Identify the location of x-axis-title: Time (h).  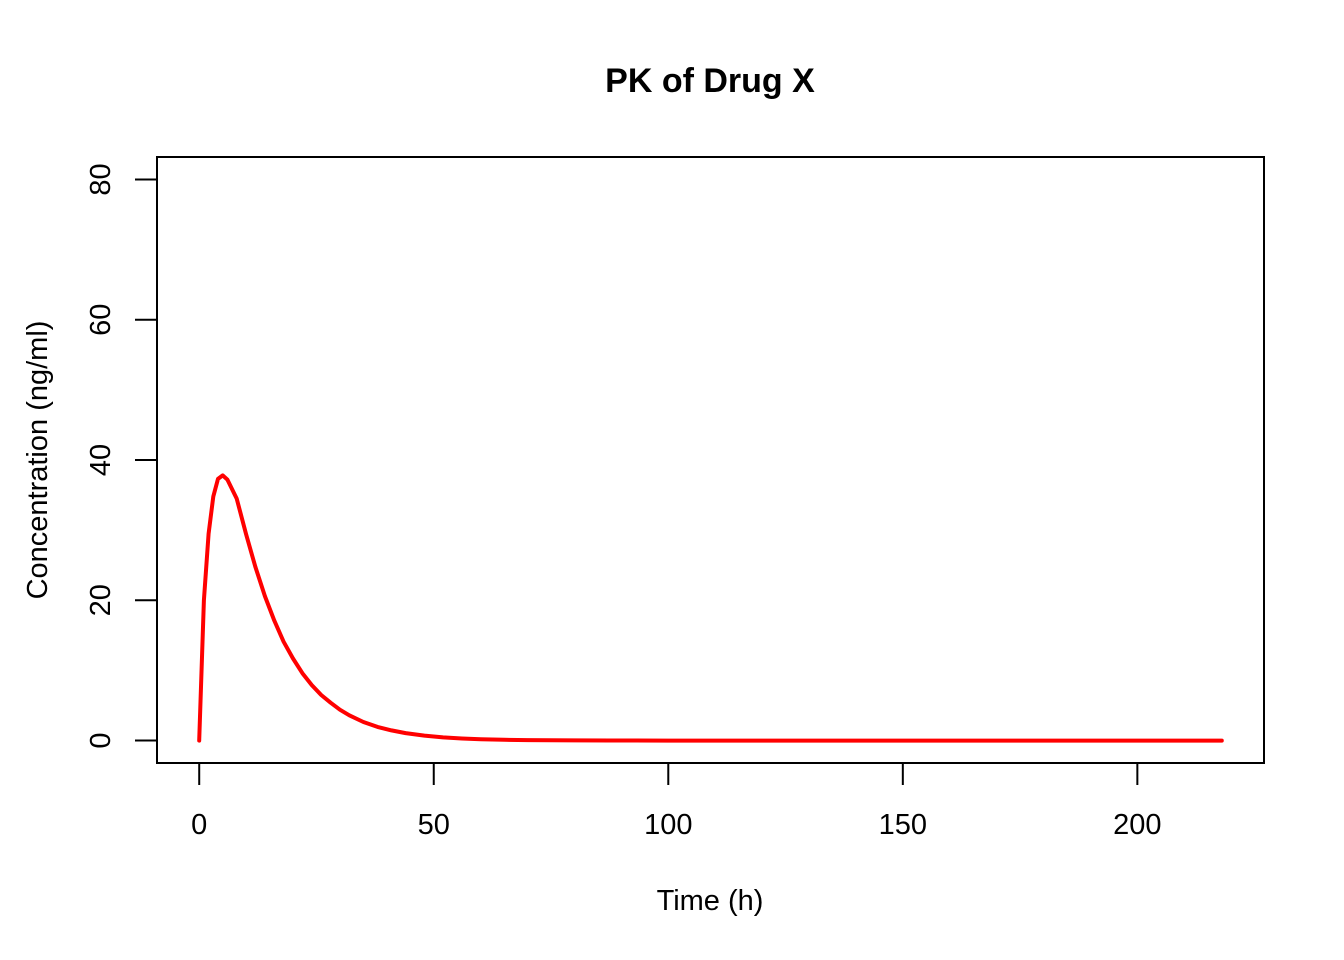
(710, 901).